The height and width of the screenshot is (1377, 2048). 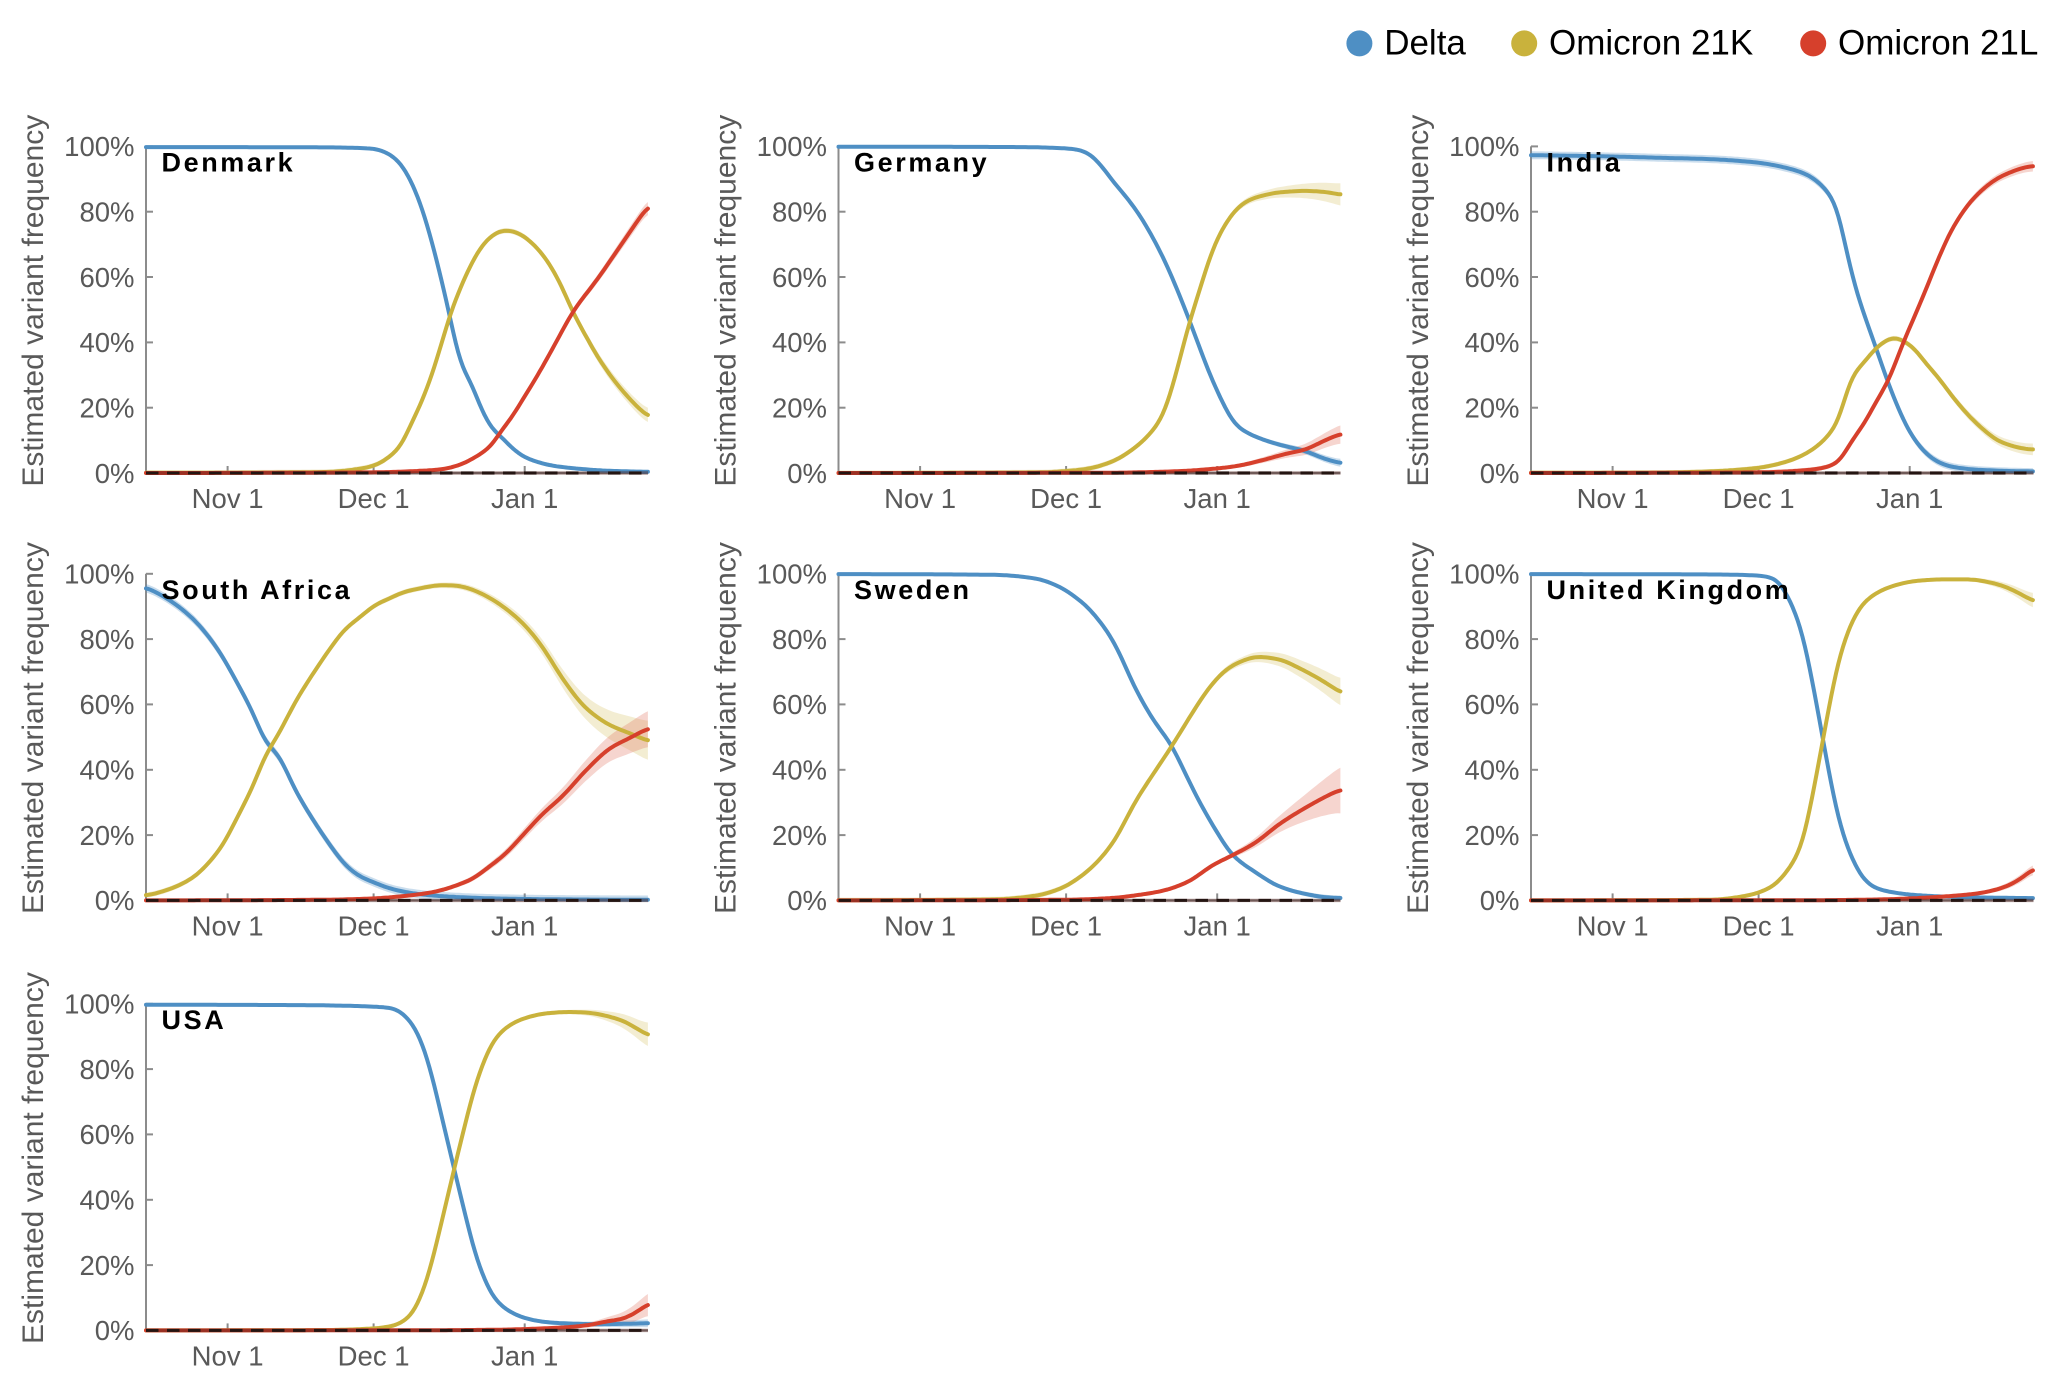 I want to click on svg-text: USA, so click(x=194, y=1020).